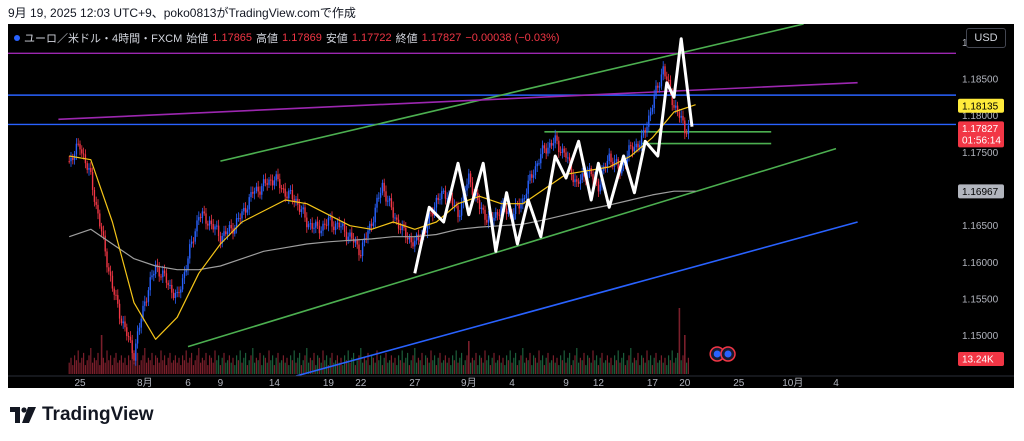 The width and height of the screenshot is (1024, 441). Describe the element at coordinates (980, 106) in the screenshot. I see `price-label: 1.18135` at that location.